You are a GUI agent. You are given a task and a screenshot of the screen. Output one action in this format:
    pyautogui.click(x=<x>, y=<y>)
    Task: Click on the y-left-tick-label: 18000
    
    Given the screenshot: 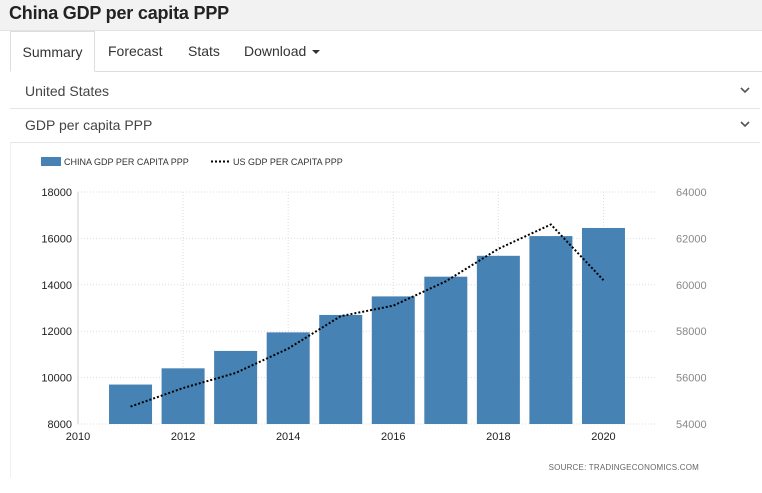 What is the action you would take?
    pyautogui.click(x=56, y=193)
    